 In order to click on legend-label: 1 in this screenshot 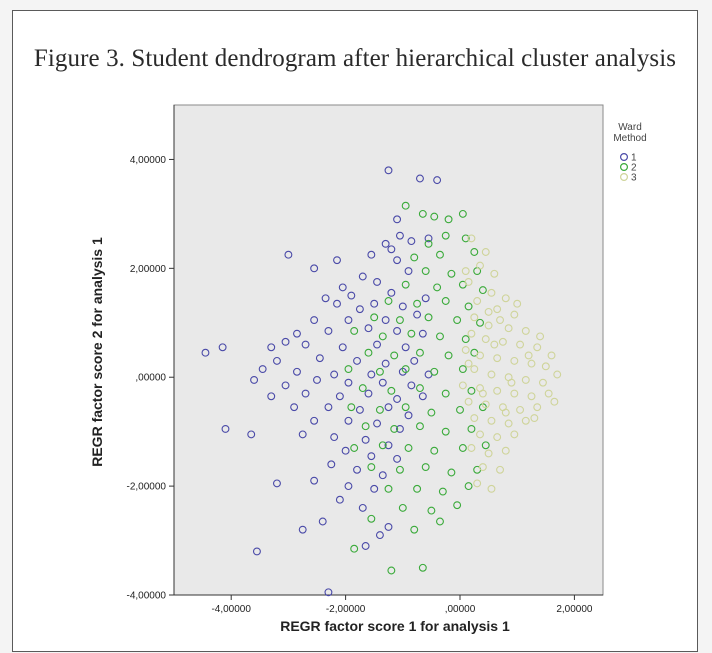, I will do `click(634, 158)`.